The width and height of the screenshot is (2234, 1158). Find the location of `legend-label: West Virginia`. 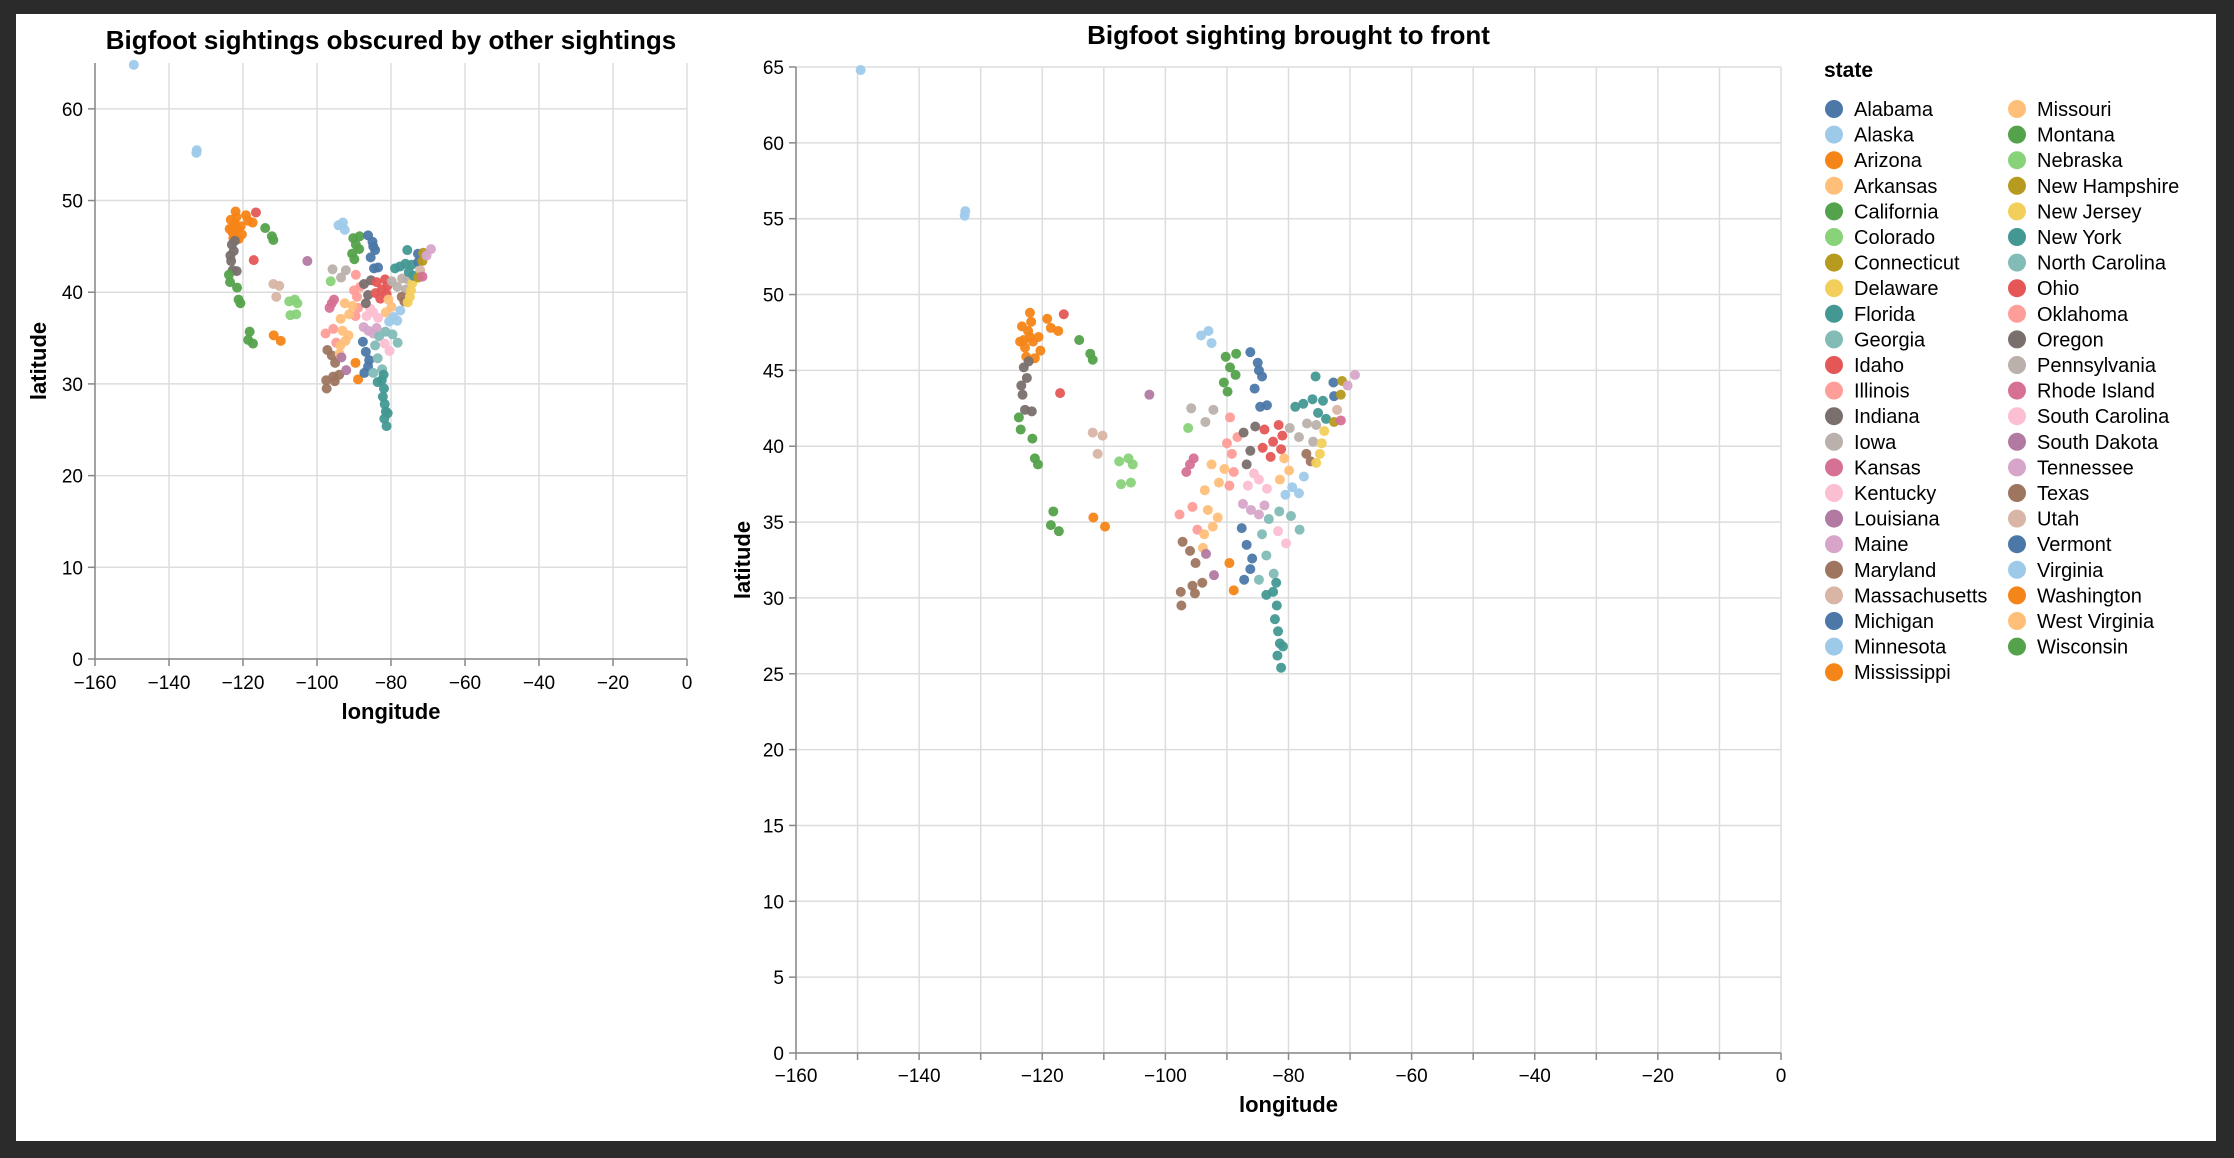

legend-label: West Virginia is located at coordinates (2096, 622).